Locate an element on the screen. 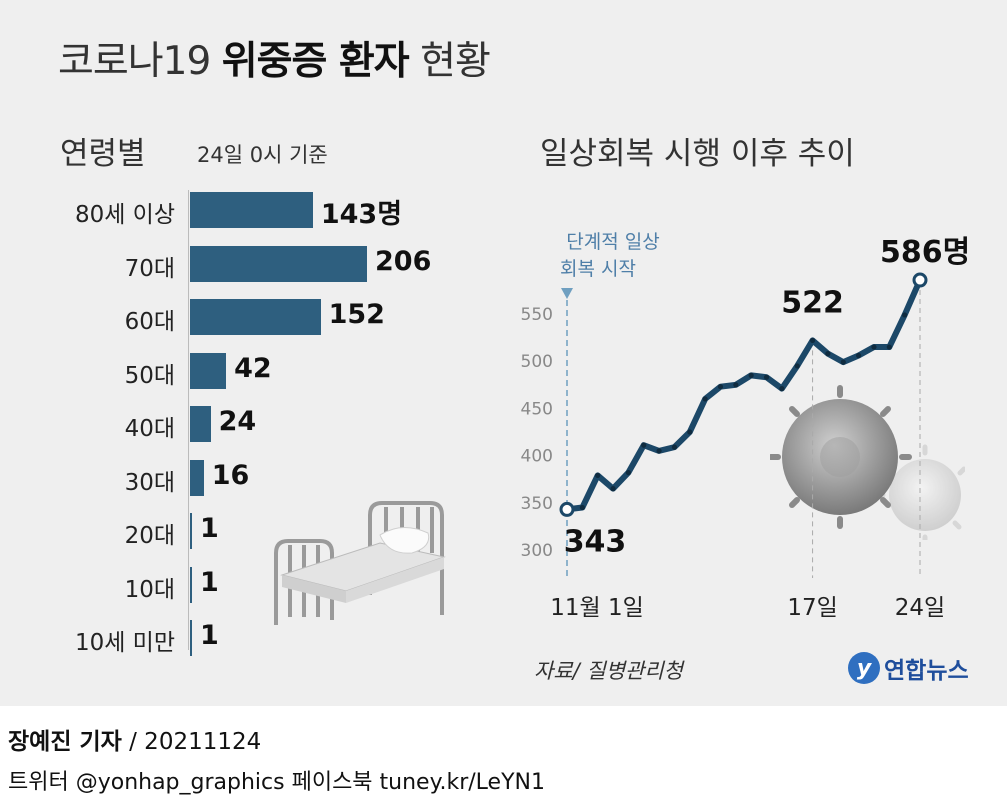 This screenshot has height=804, width=1007. social-links: 트위터 @yonhap_graphics 페이스북 tuney.kr/LeYN1 is located at coordinates (276, 782).